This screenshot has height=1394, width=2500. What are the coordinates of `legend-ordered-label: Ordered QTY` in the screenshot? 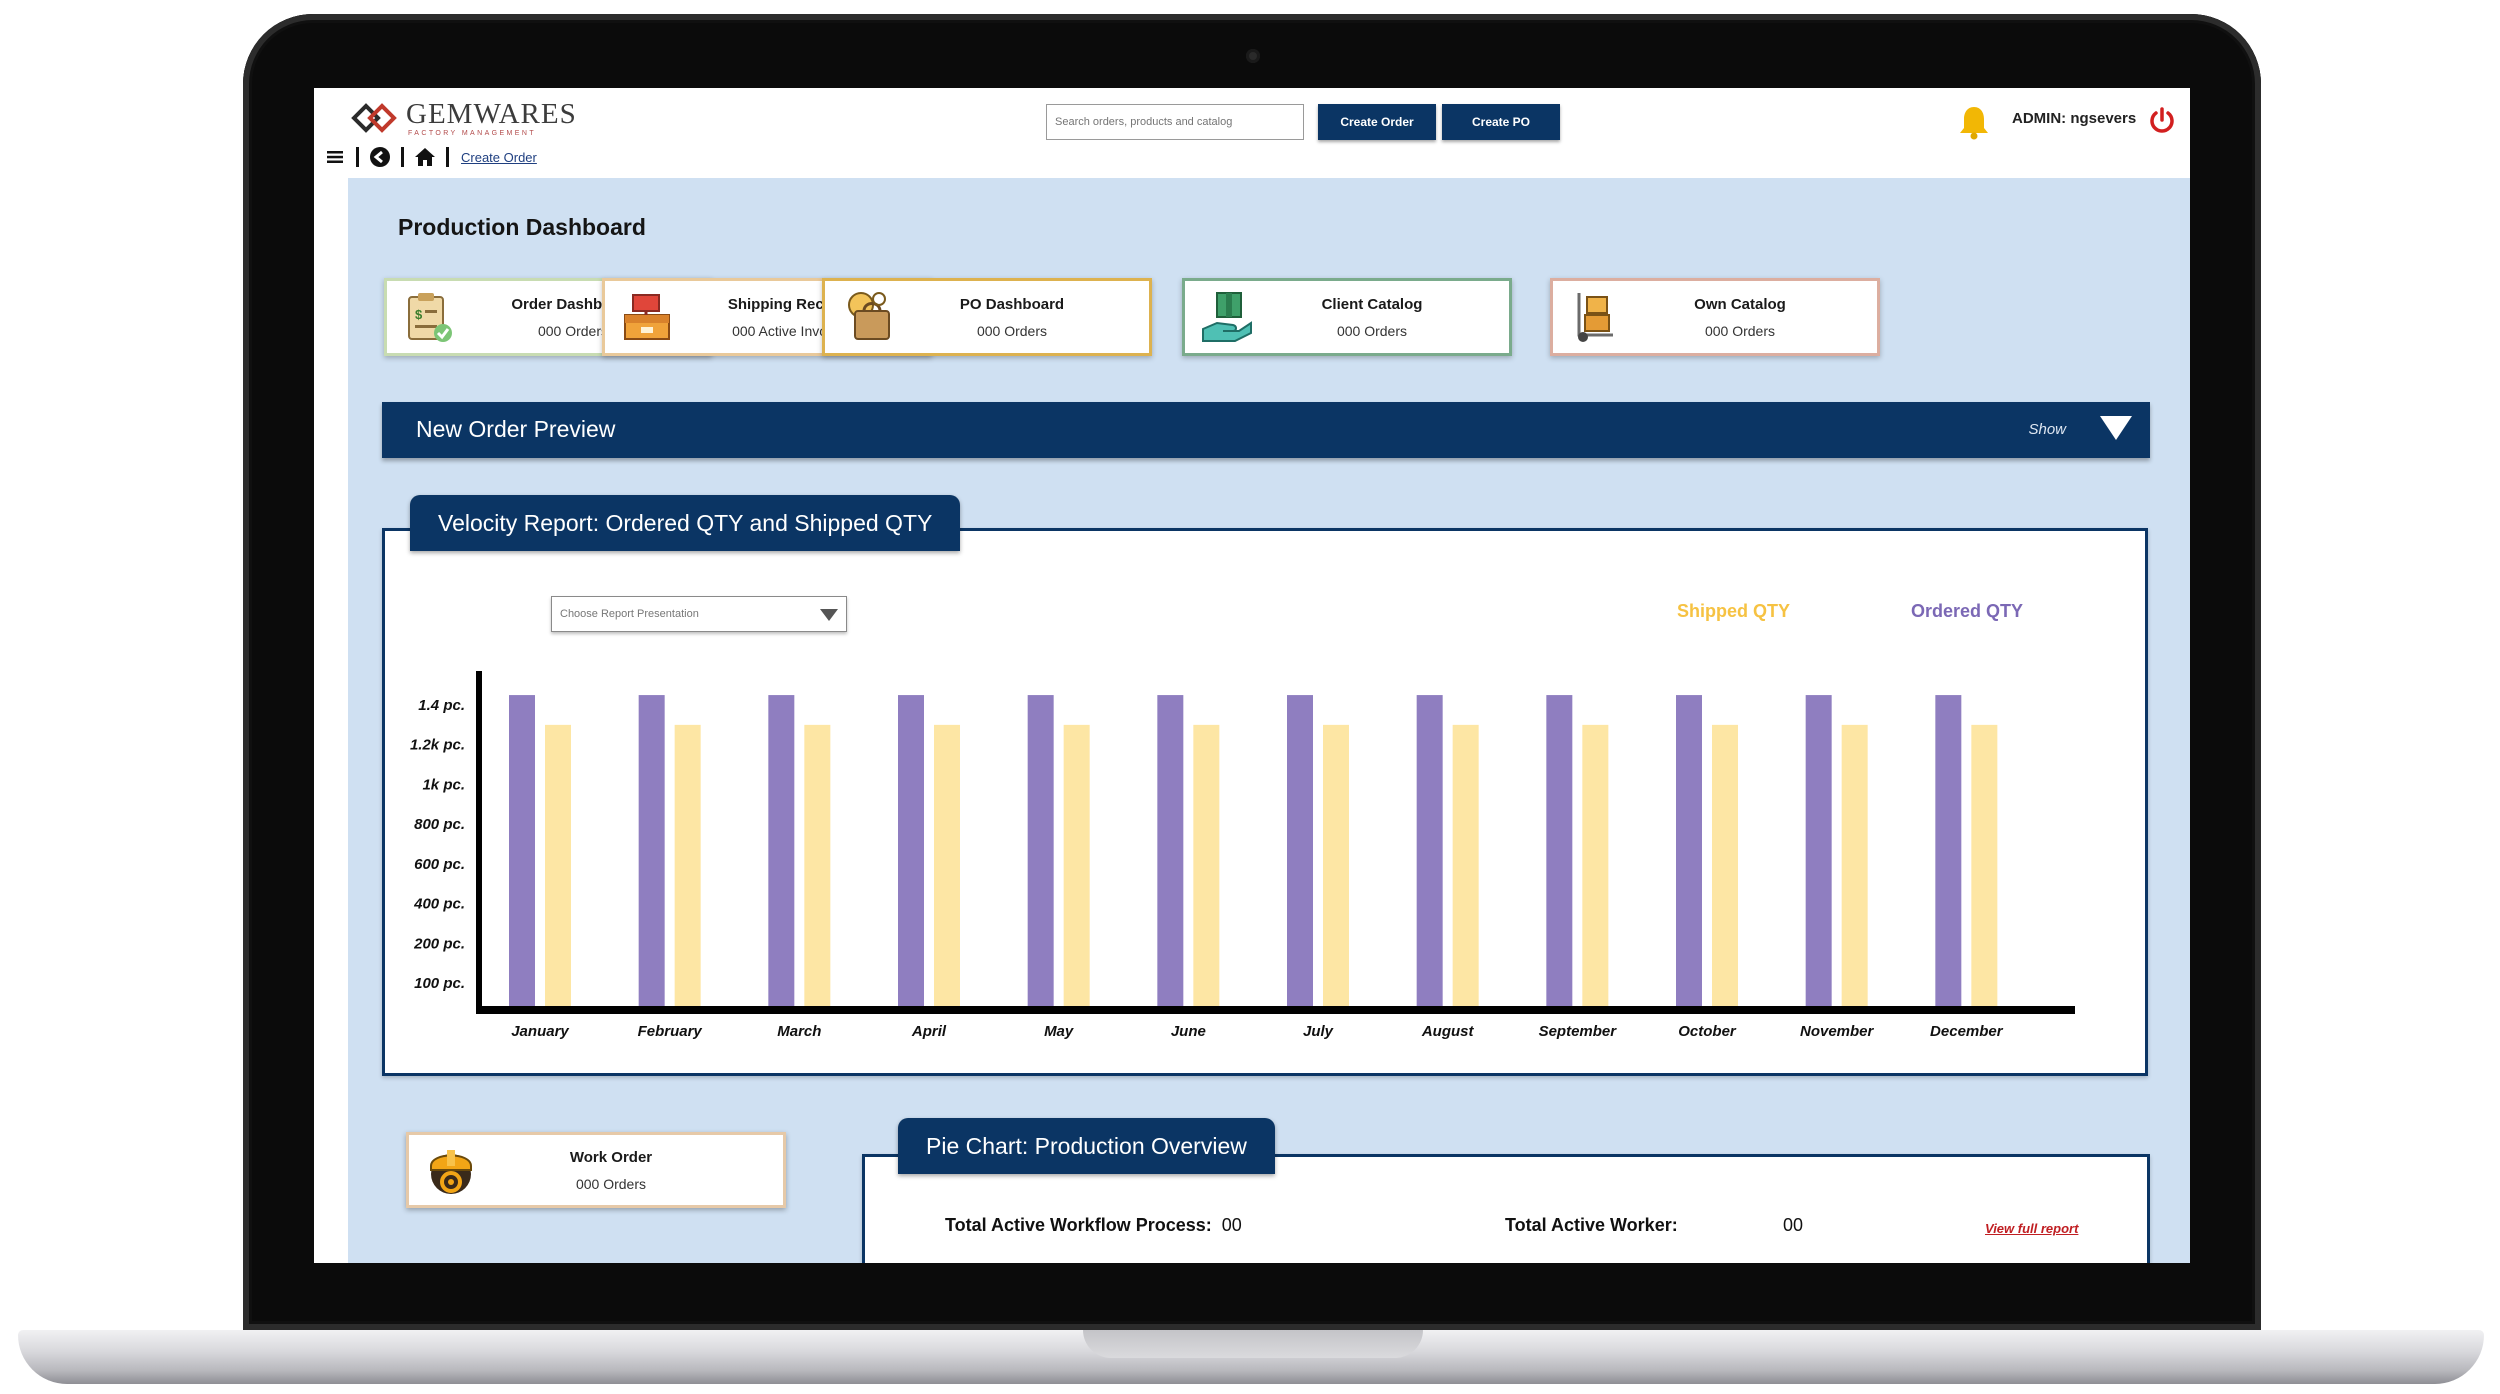 It's located at (1967, 611).